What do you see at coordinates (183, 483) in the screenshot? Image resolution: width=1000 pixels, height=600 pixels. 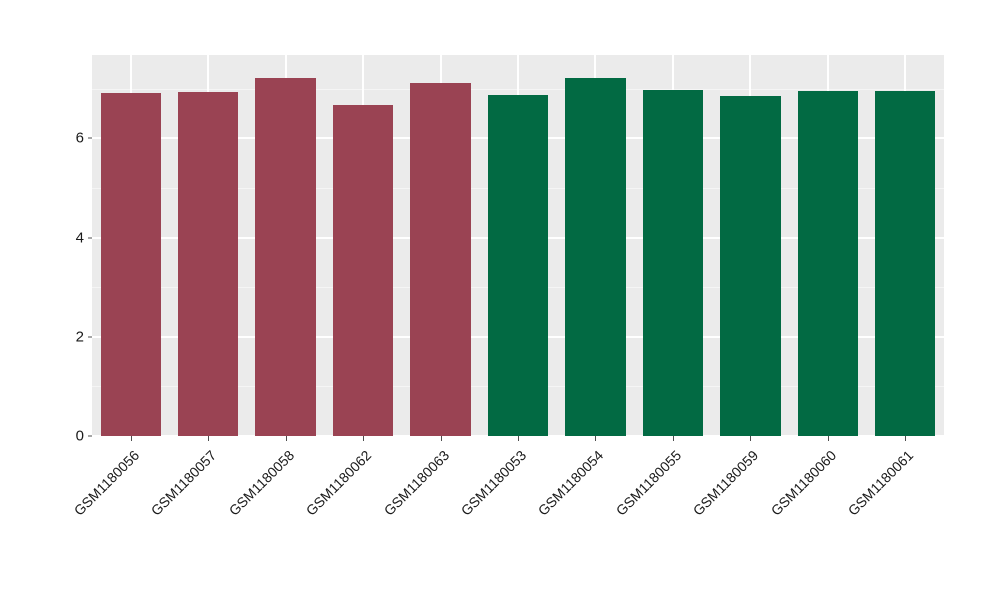 I see `x-axis-tick-label: GSM1180057` at bounding box center [183, 483].